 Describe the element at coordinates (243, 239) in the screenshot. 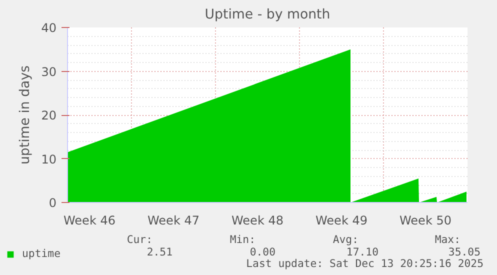

I see `text: Min:` at that location.